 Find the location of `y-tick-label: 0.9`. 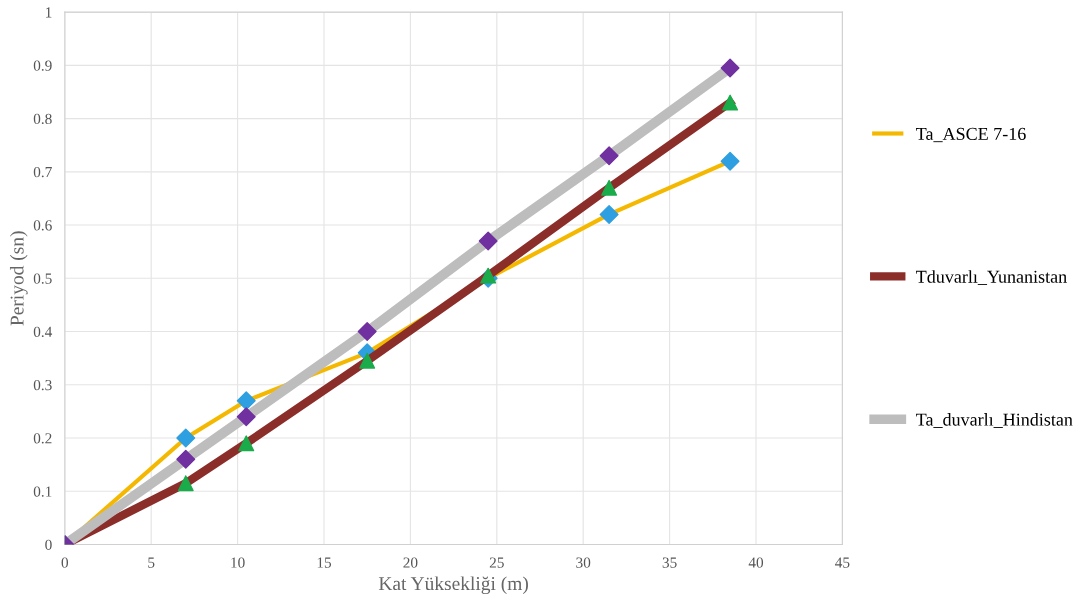

y-tick-label: 0.9 is located at coordinates (42, 65).